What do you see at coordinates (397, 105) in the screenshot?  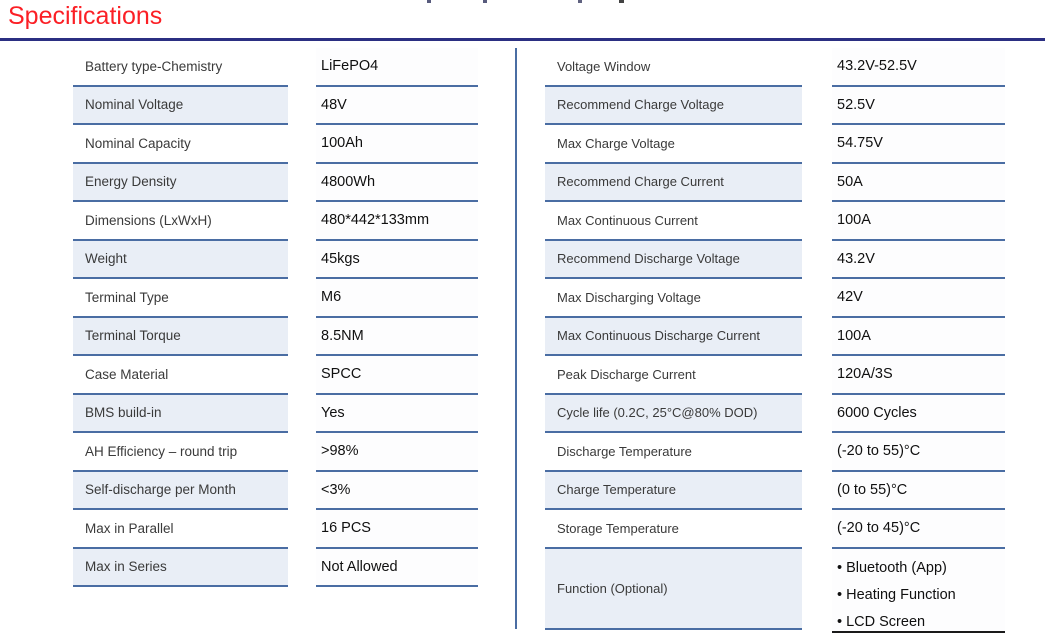 I see `spec-value: 48V` at bounding box center [397, 105].